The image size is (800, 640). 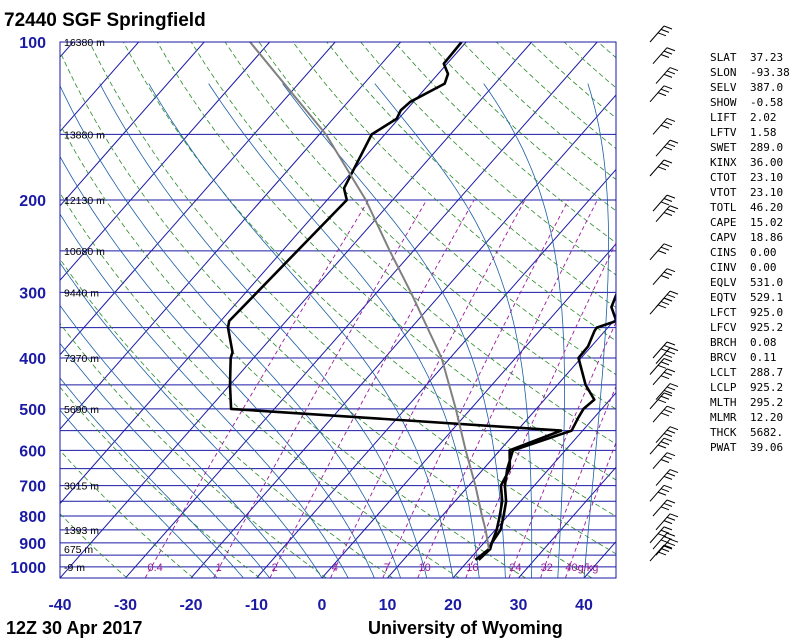 I want to click on temperature-tick-label: 0, so click(x=322, y=605).